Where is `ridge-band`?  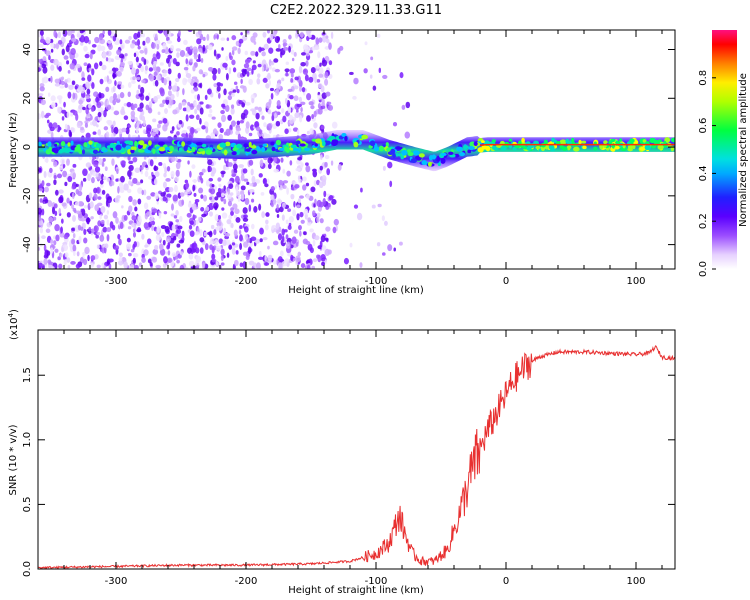 ridge-band is located at coordinates (356, 151).